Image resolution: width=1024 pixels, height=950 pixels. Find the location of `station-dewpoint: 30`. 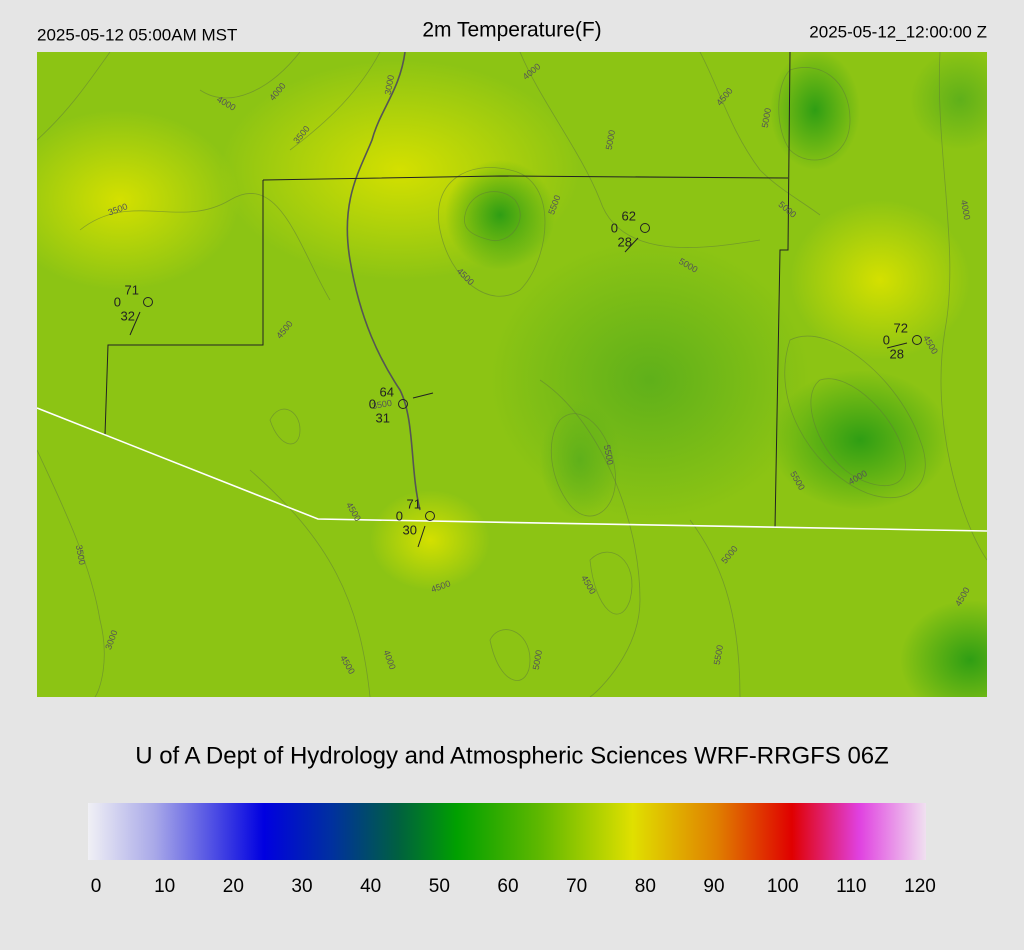

station-dewpoint: 30 is located at coordinates (410, 529).